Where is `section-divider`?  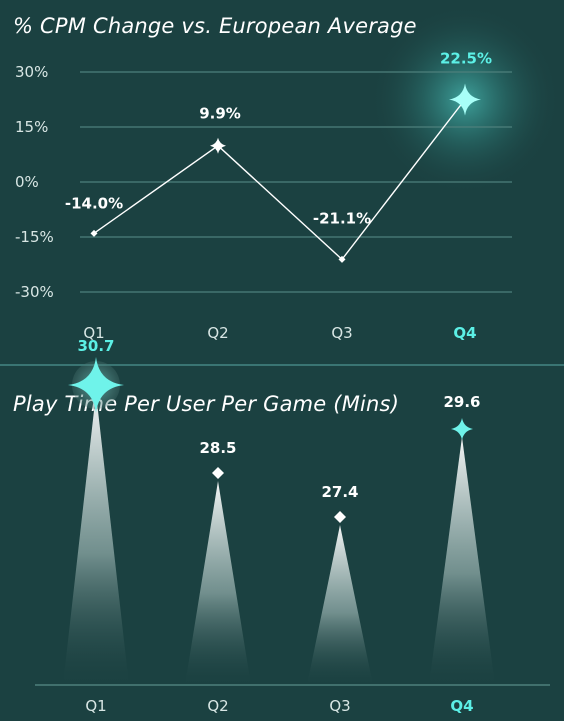
section-divider is located at coordinates (282, 365).